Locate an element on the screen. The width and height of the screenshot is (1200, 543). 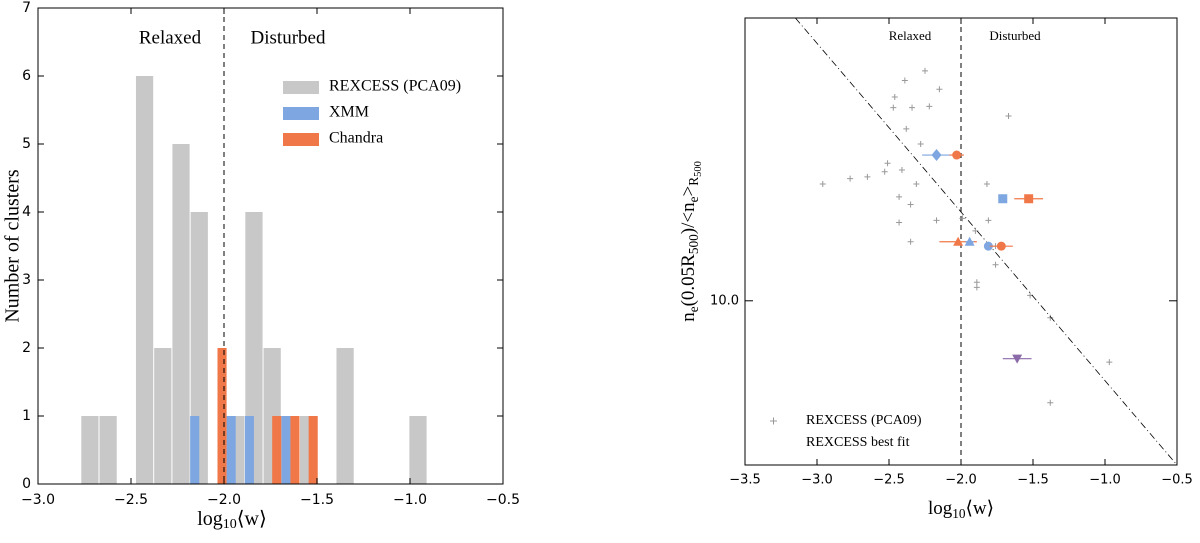
legend-label: REXCESS best fit is located at coordinates (858, 442).